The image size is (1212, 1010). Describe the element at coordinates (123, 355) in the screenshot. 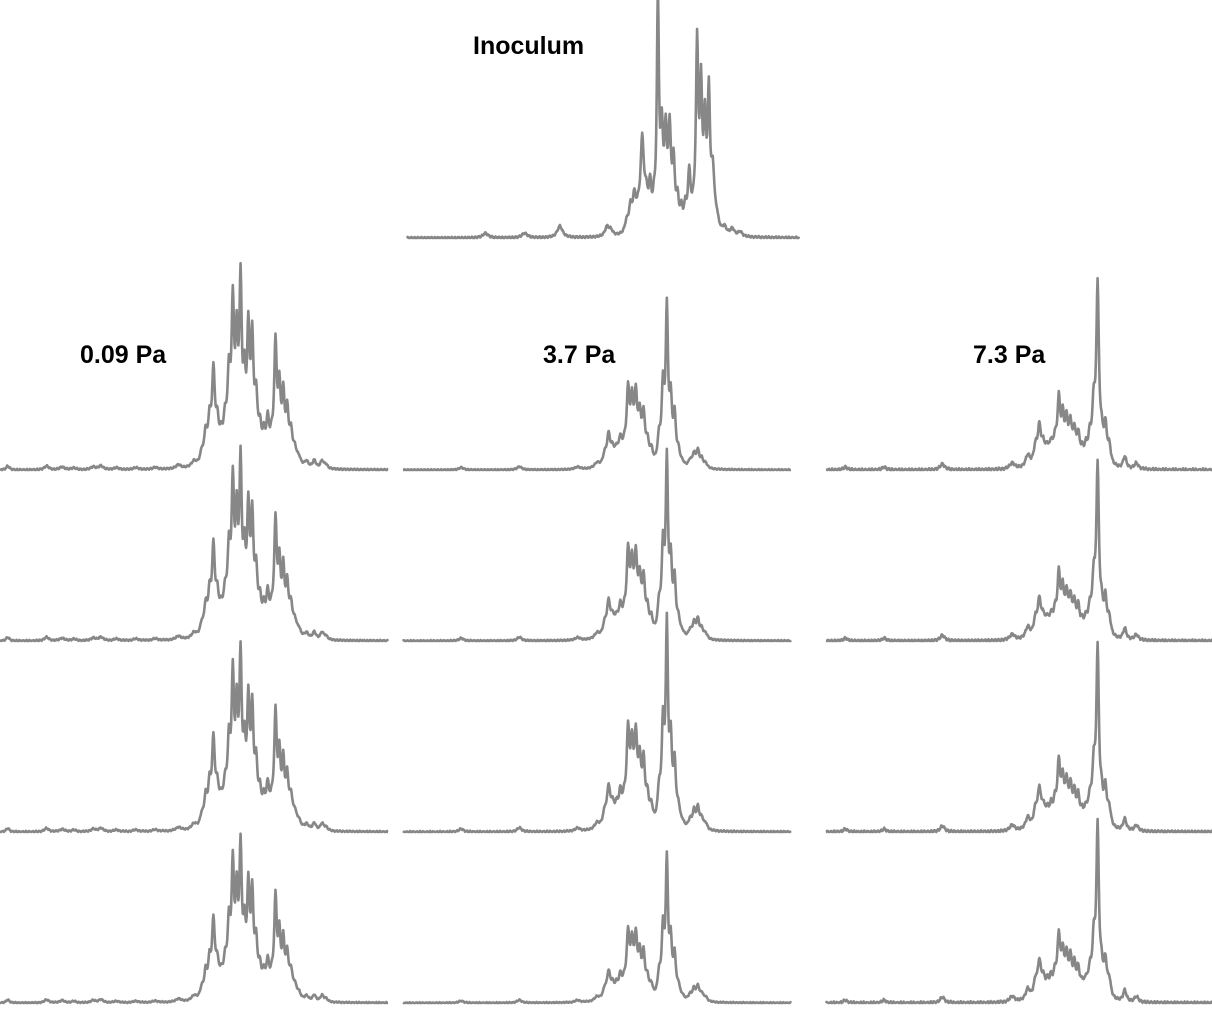

I see `group-label-0-09-pa: 0.09 Pa` at that location.